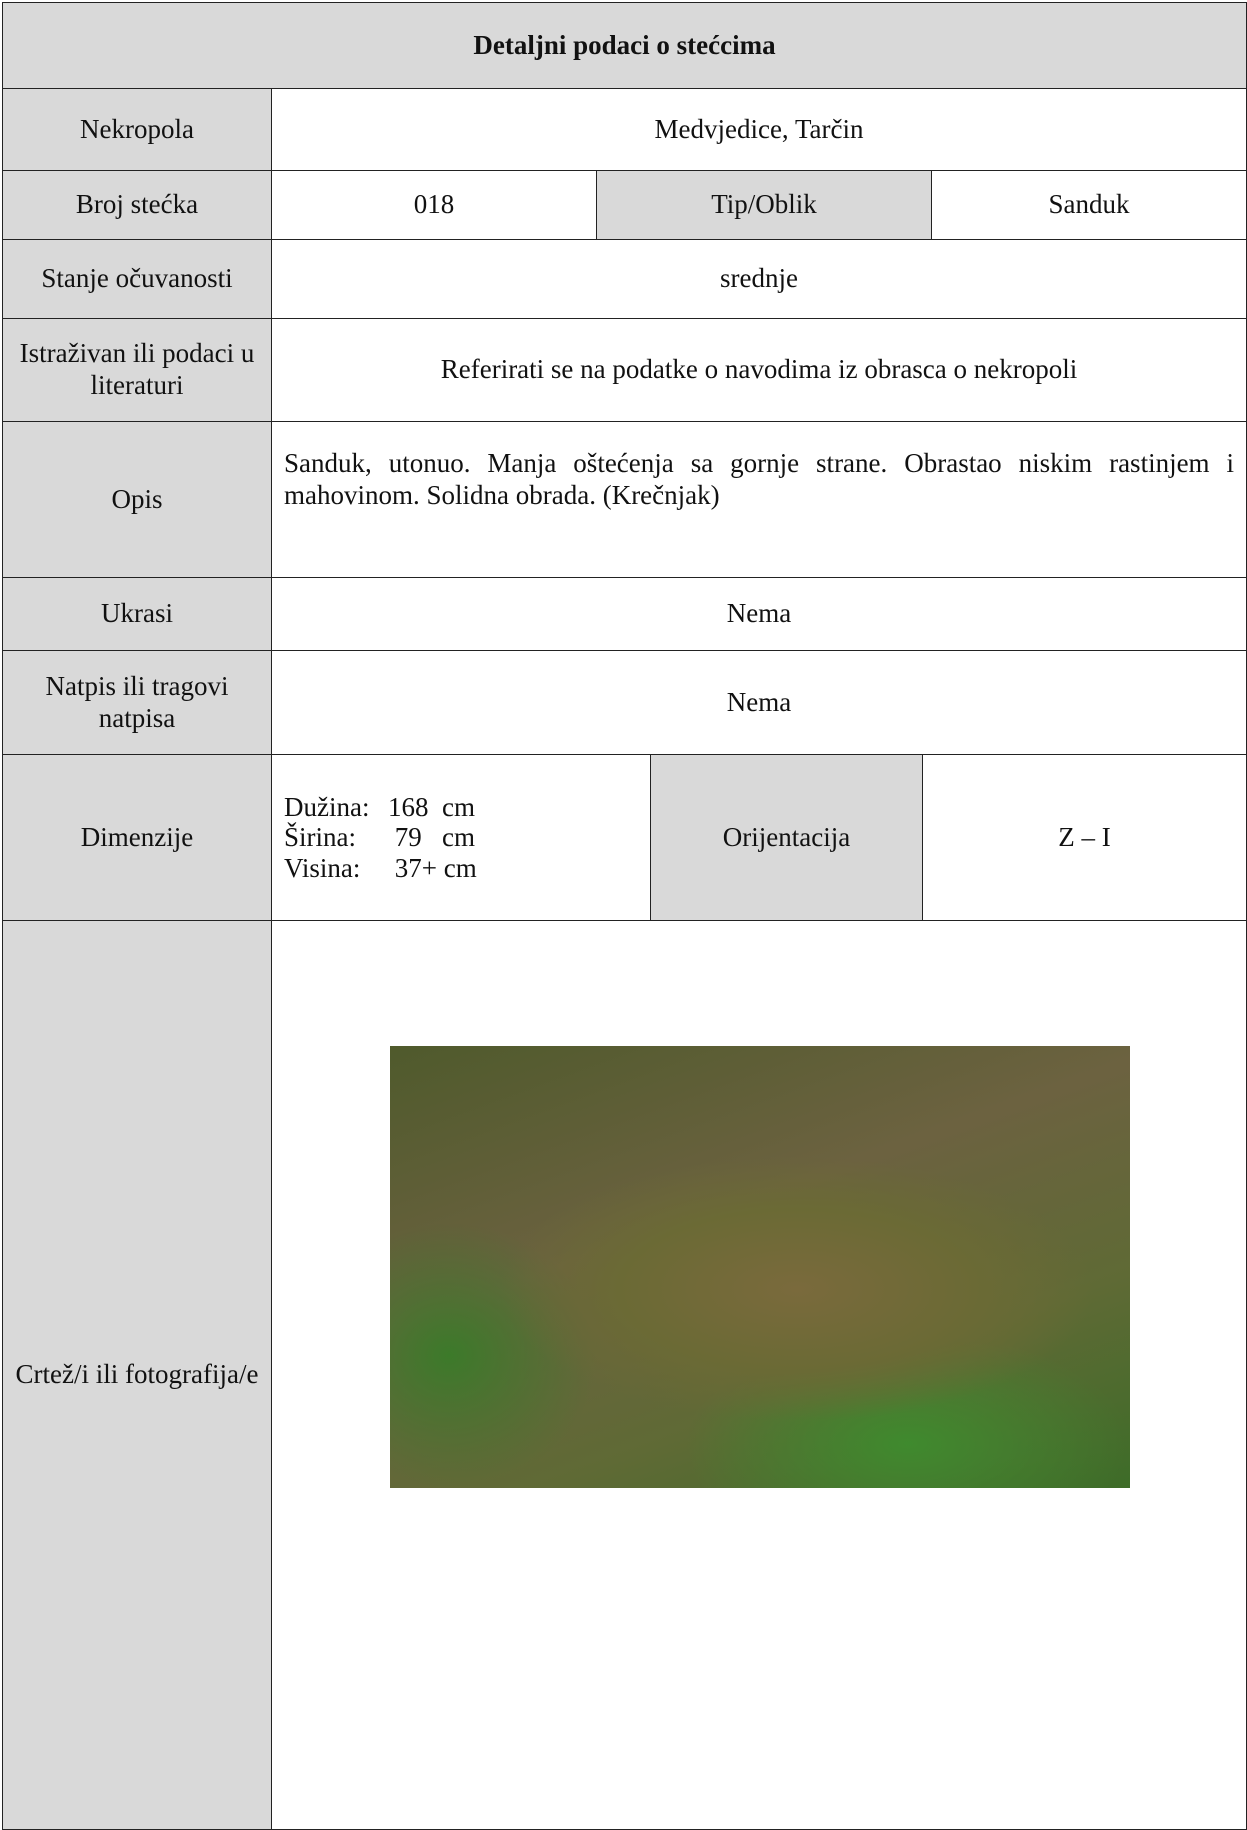 This screenshot has height=1830, width=1247. What do you see at coordinates (137, 129) in the screenshot?
I see `label: Nekropola` at bounding box center [137, 129].